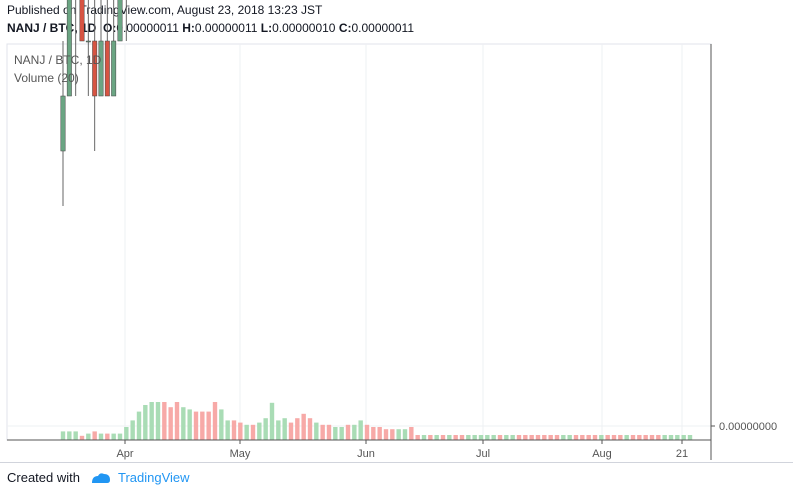  I want to click on close-label: C:, so click(345, 28).